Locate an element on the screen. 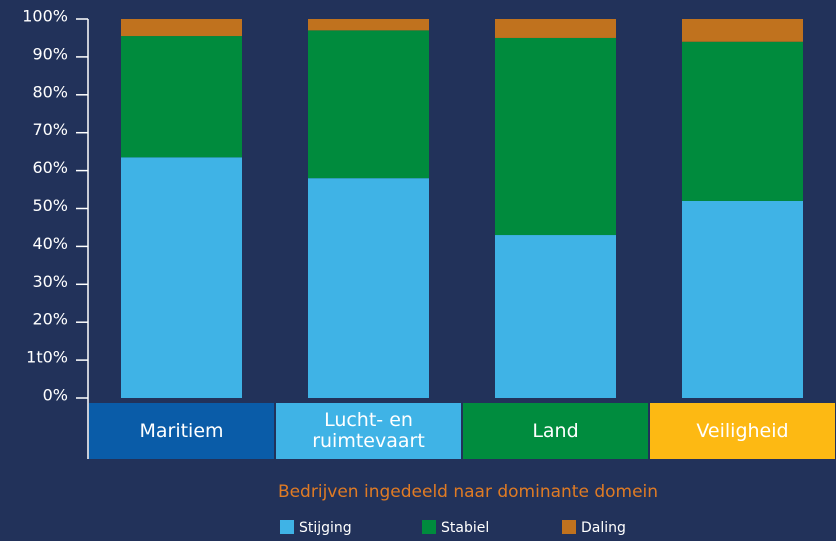 The width and height of the screenshot is (836, 541). y-tick-label: 60% is located at coordinates (50, 167).